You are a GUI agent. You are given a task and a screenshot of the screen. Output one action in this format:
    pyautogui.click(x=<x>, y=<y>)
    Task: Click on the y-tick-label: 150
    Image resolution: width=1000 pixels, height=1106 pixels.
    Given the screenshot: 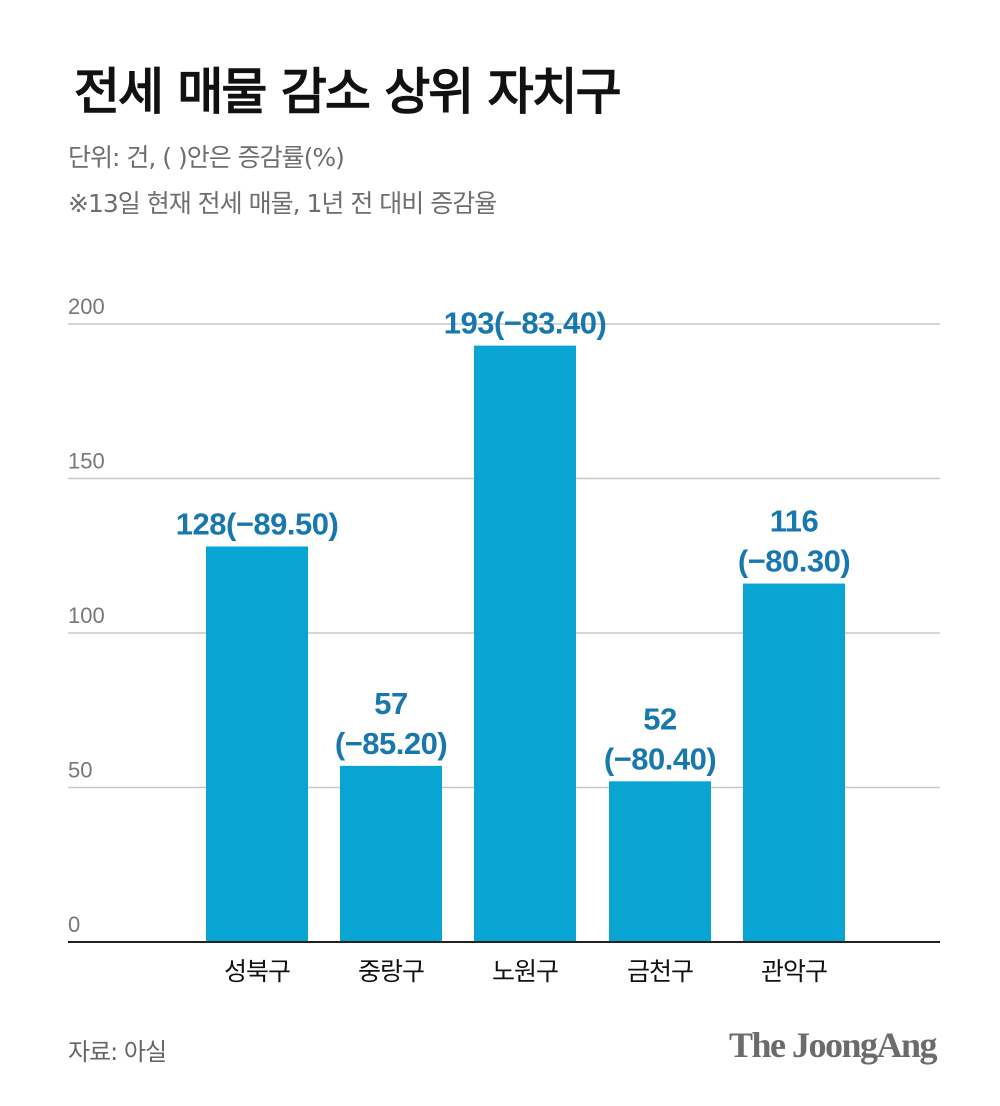 What is the action you would take?
    pyautogui.click(x=86, y=461)
    